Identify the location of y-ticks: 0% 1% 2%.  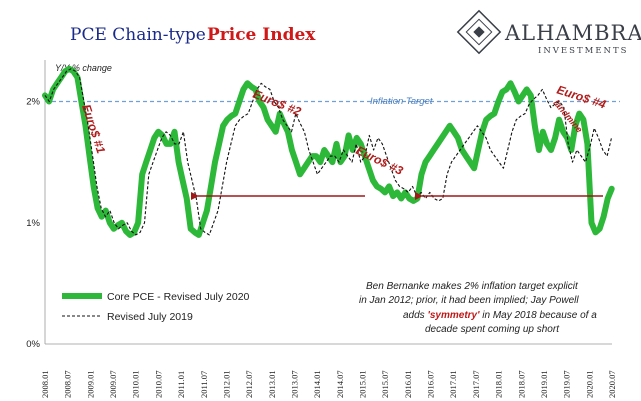
(33, 224).